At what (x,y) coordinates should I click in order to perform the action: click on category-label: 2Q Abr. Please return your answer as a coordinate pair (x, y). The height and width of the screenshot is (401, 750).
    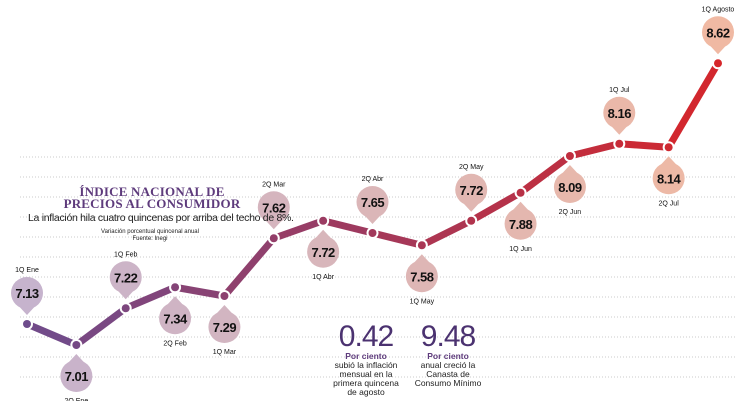
    Looking at the image, I should click on (373, 179).